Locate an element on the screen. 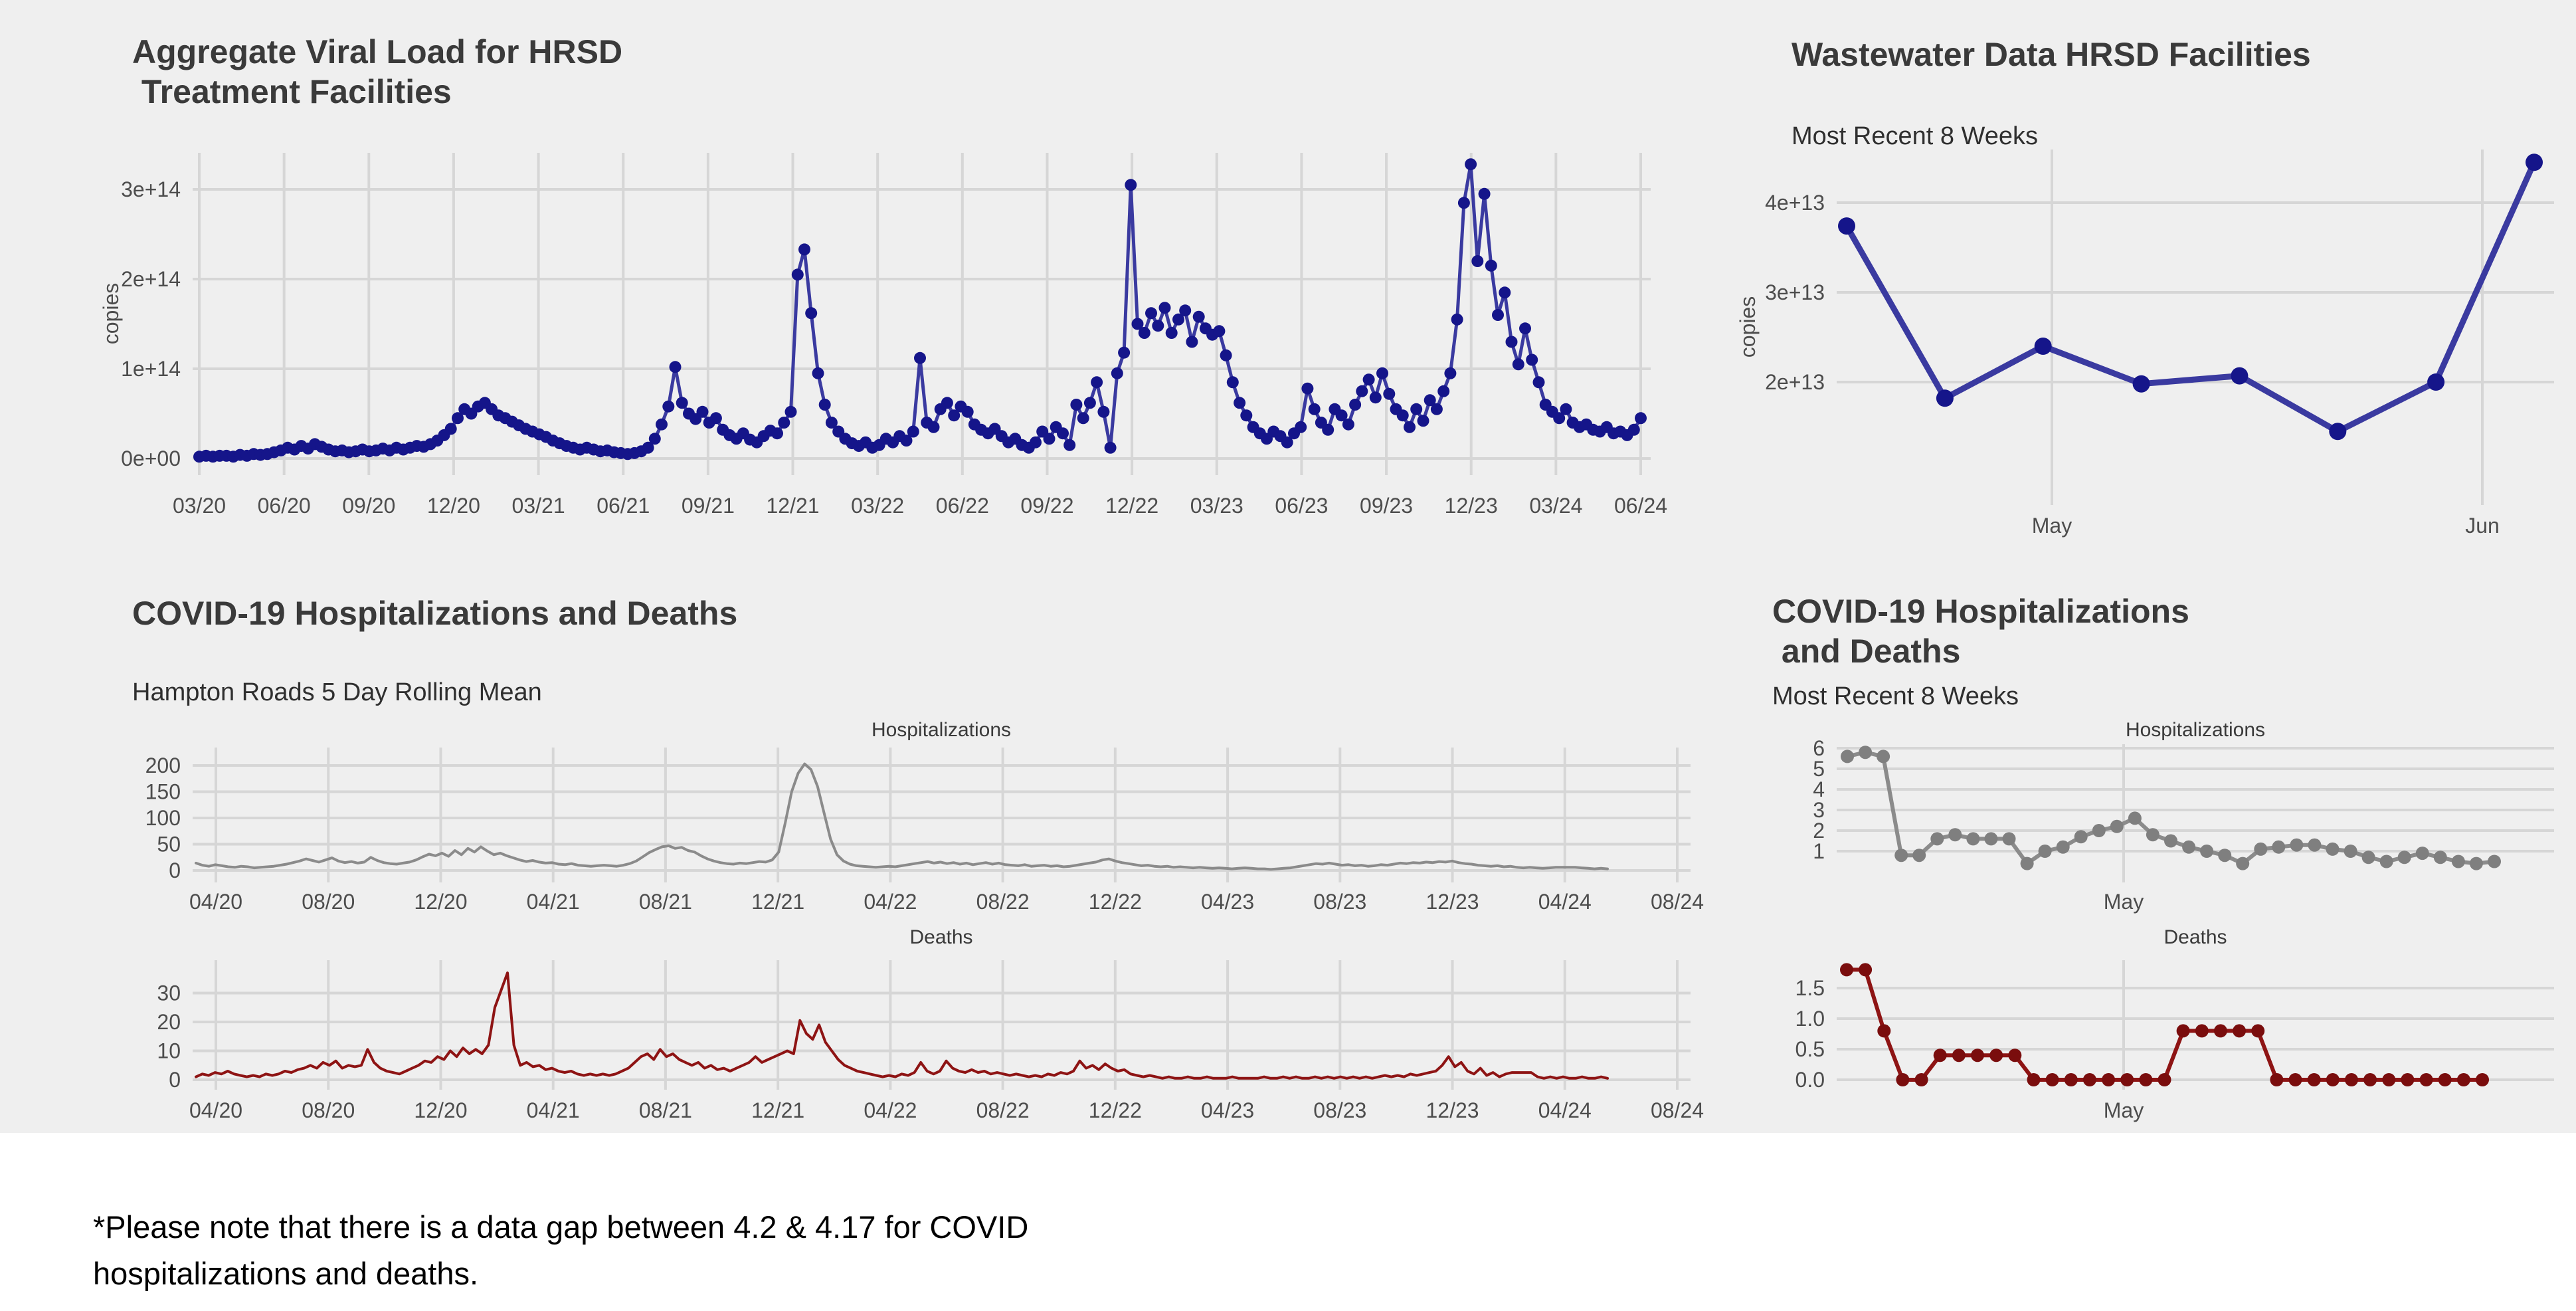 The image size is (2576, 1311). axis-text: 03/24 is located at coordinates (1555, 506).